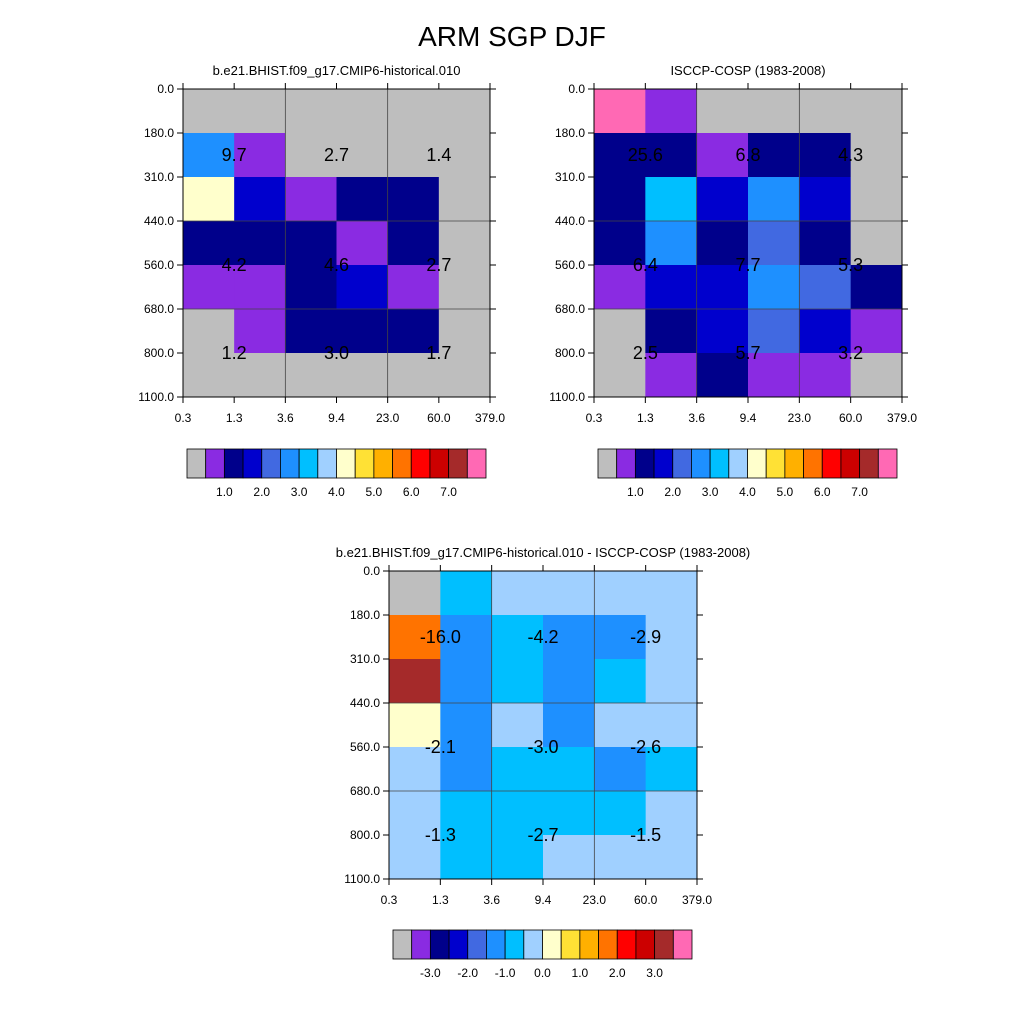  Describe the element at coordinates (234, 155) in the screenshot. I see `block-value-label: 9.7` at that location.